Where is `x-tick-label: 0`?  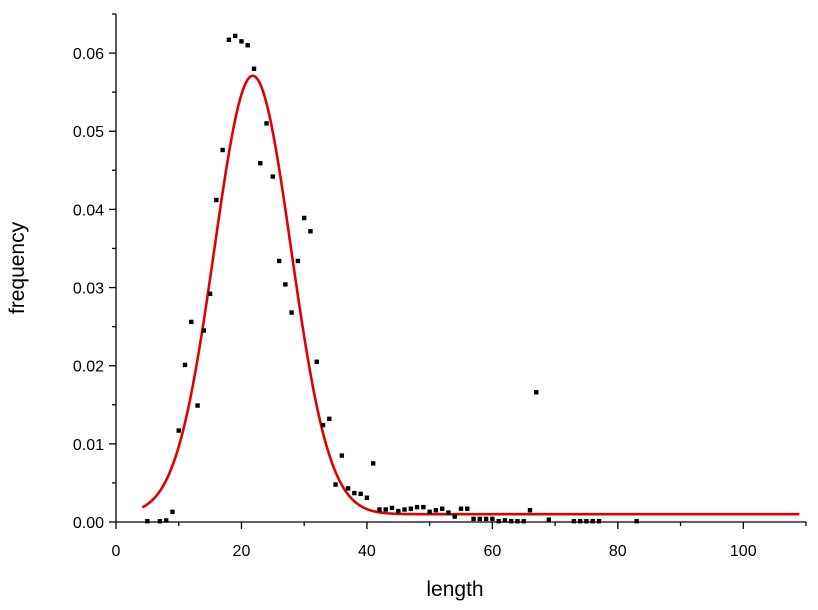 x-tick-label: 0 is located at coordinates (116, 551).